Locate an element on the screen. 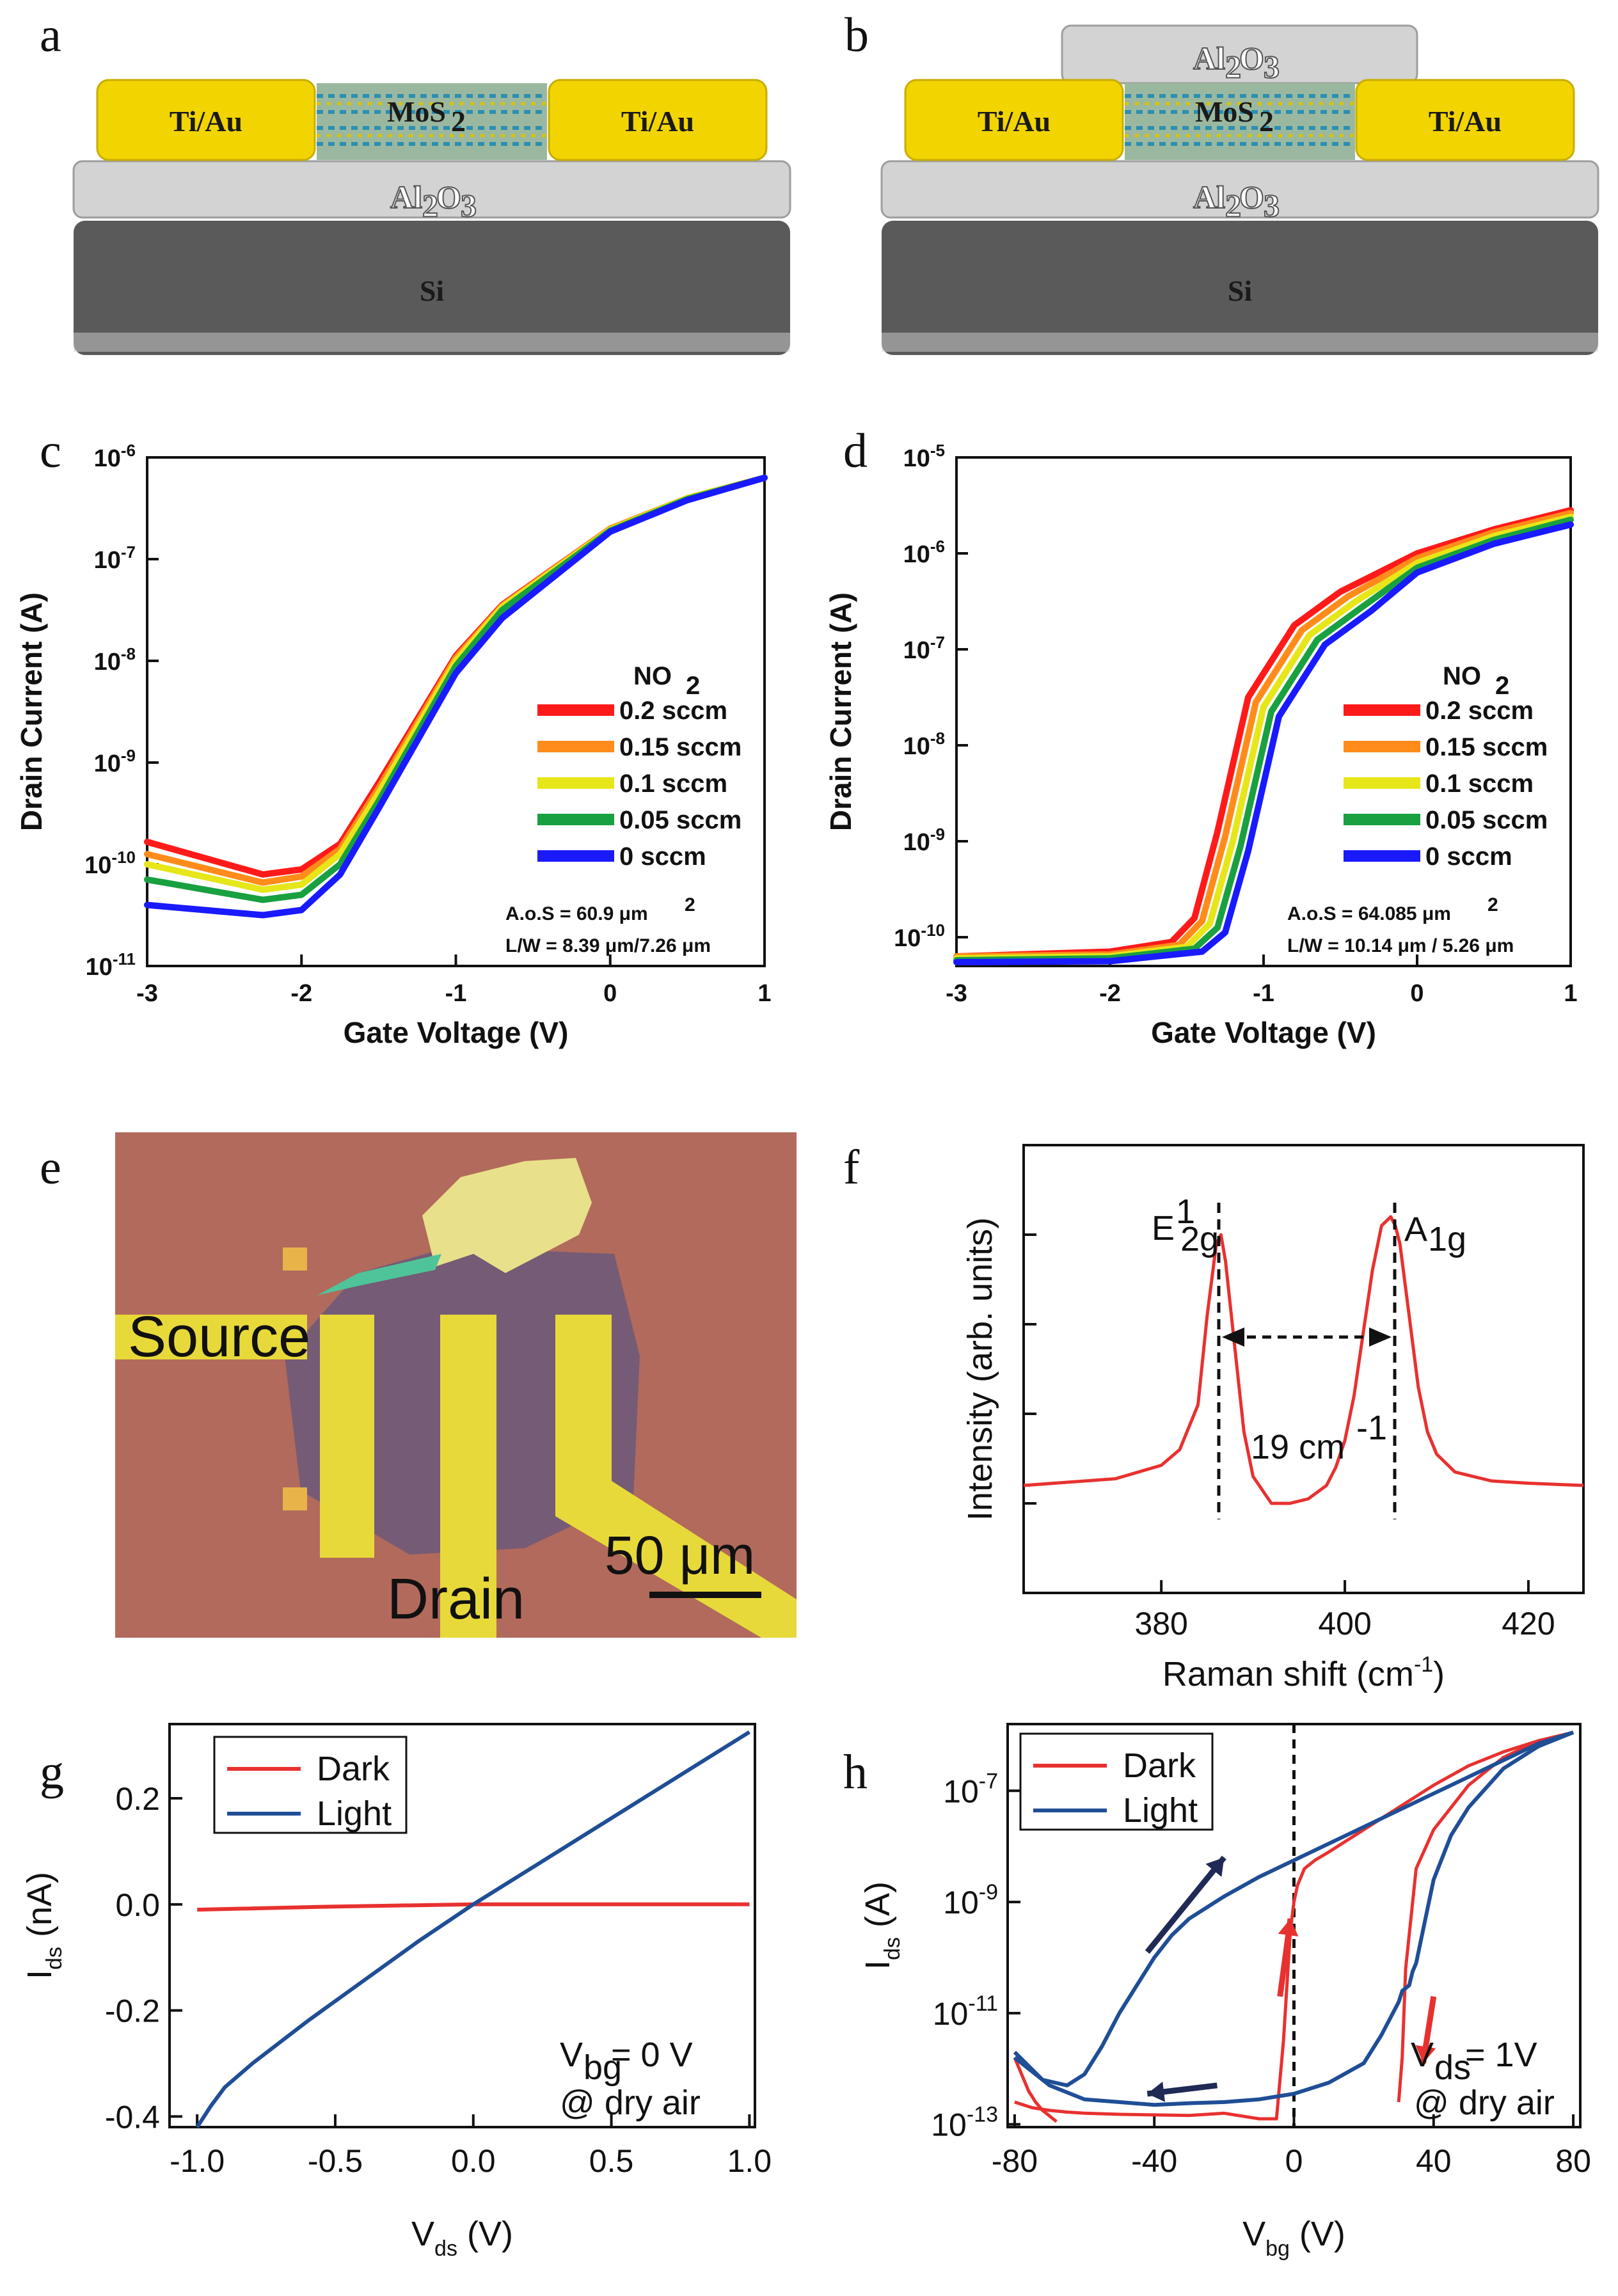  legend-entry-d: 0.2 sccm is located at coordinates (1479, 711).